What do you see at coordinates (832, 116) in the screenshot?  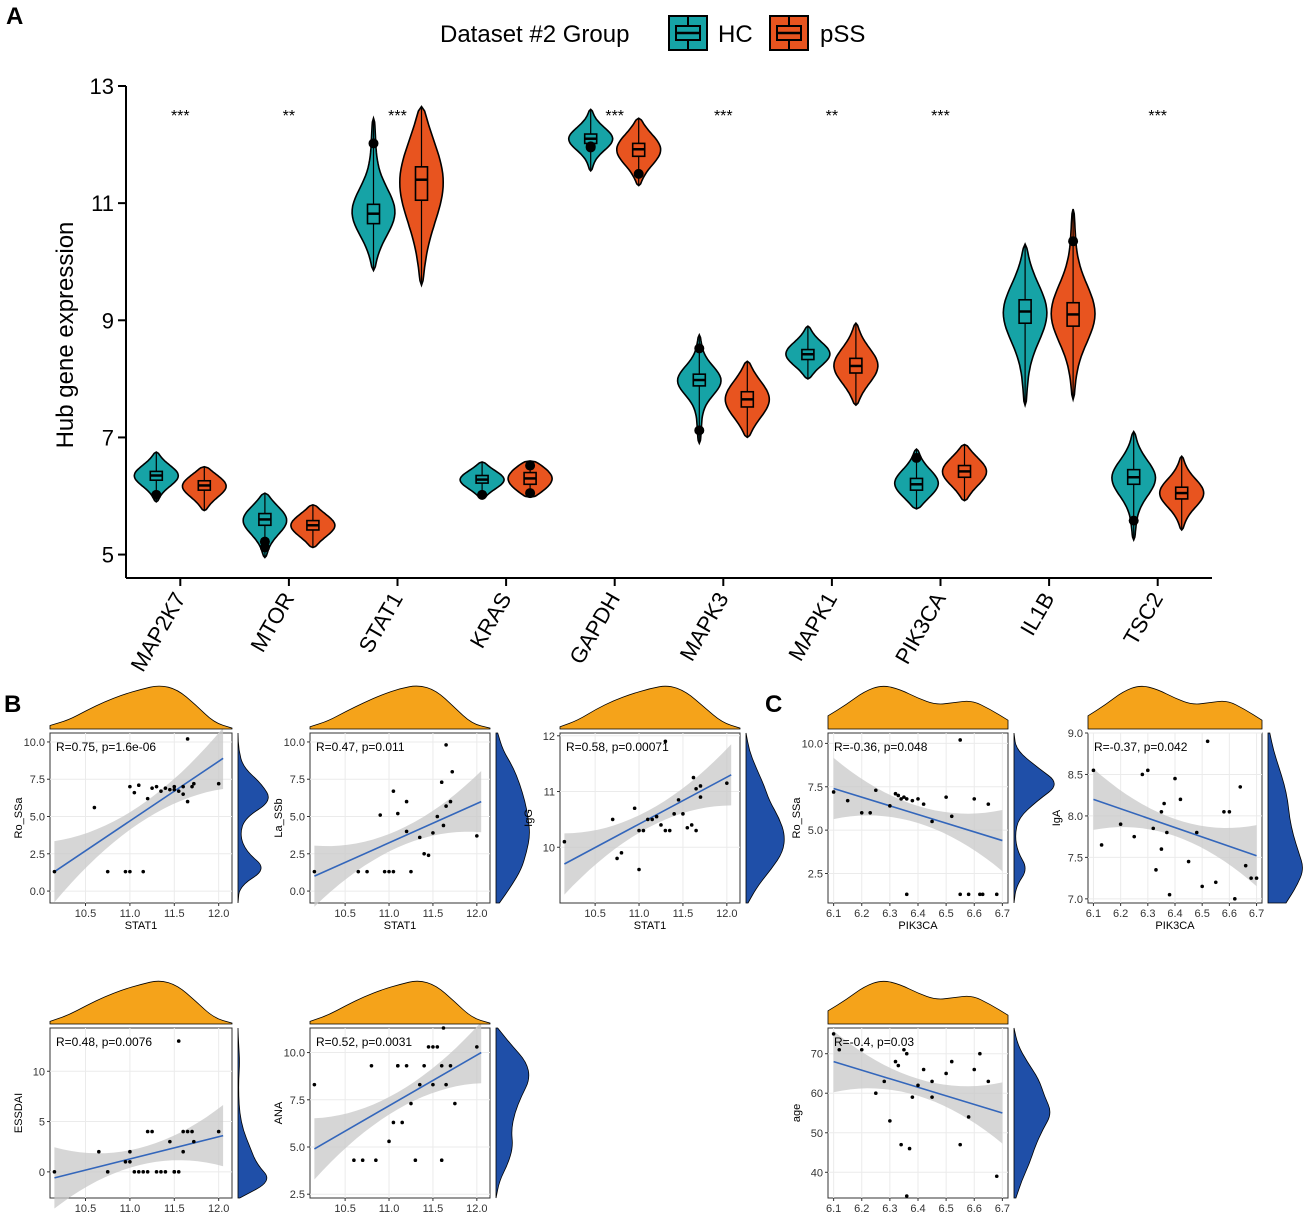 I see `significance-label: **` at bounding box center [832, 116].